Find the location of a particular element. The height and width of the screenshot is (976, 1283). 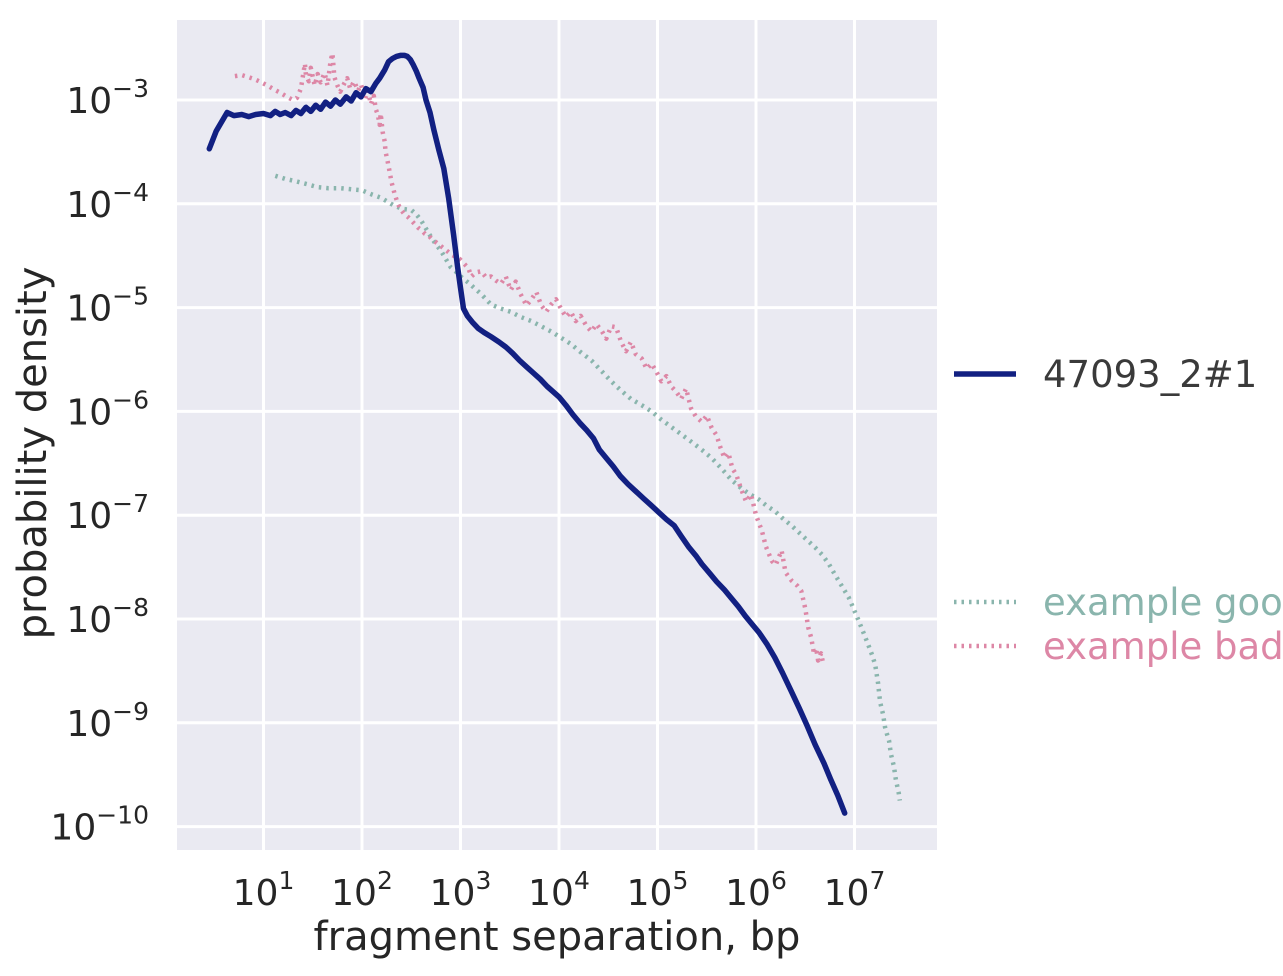

legend-entry-example-good: example good is located at coordinates (1117, 602).